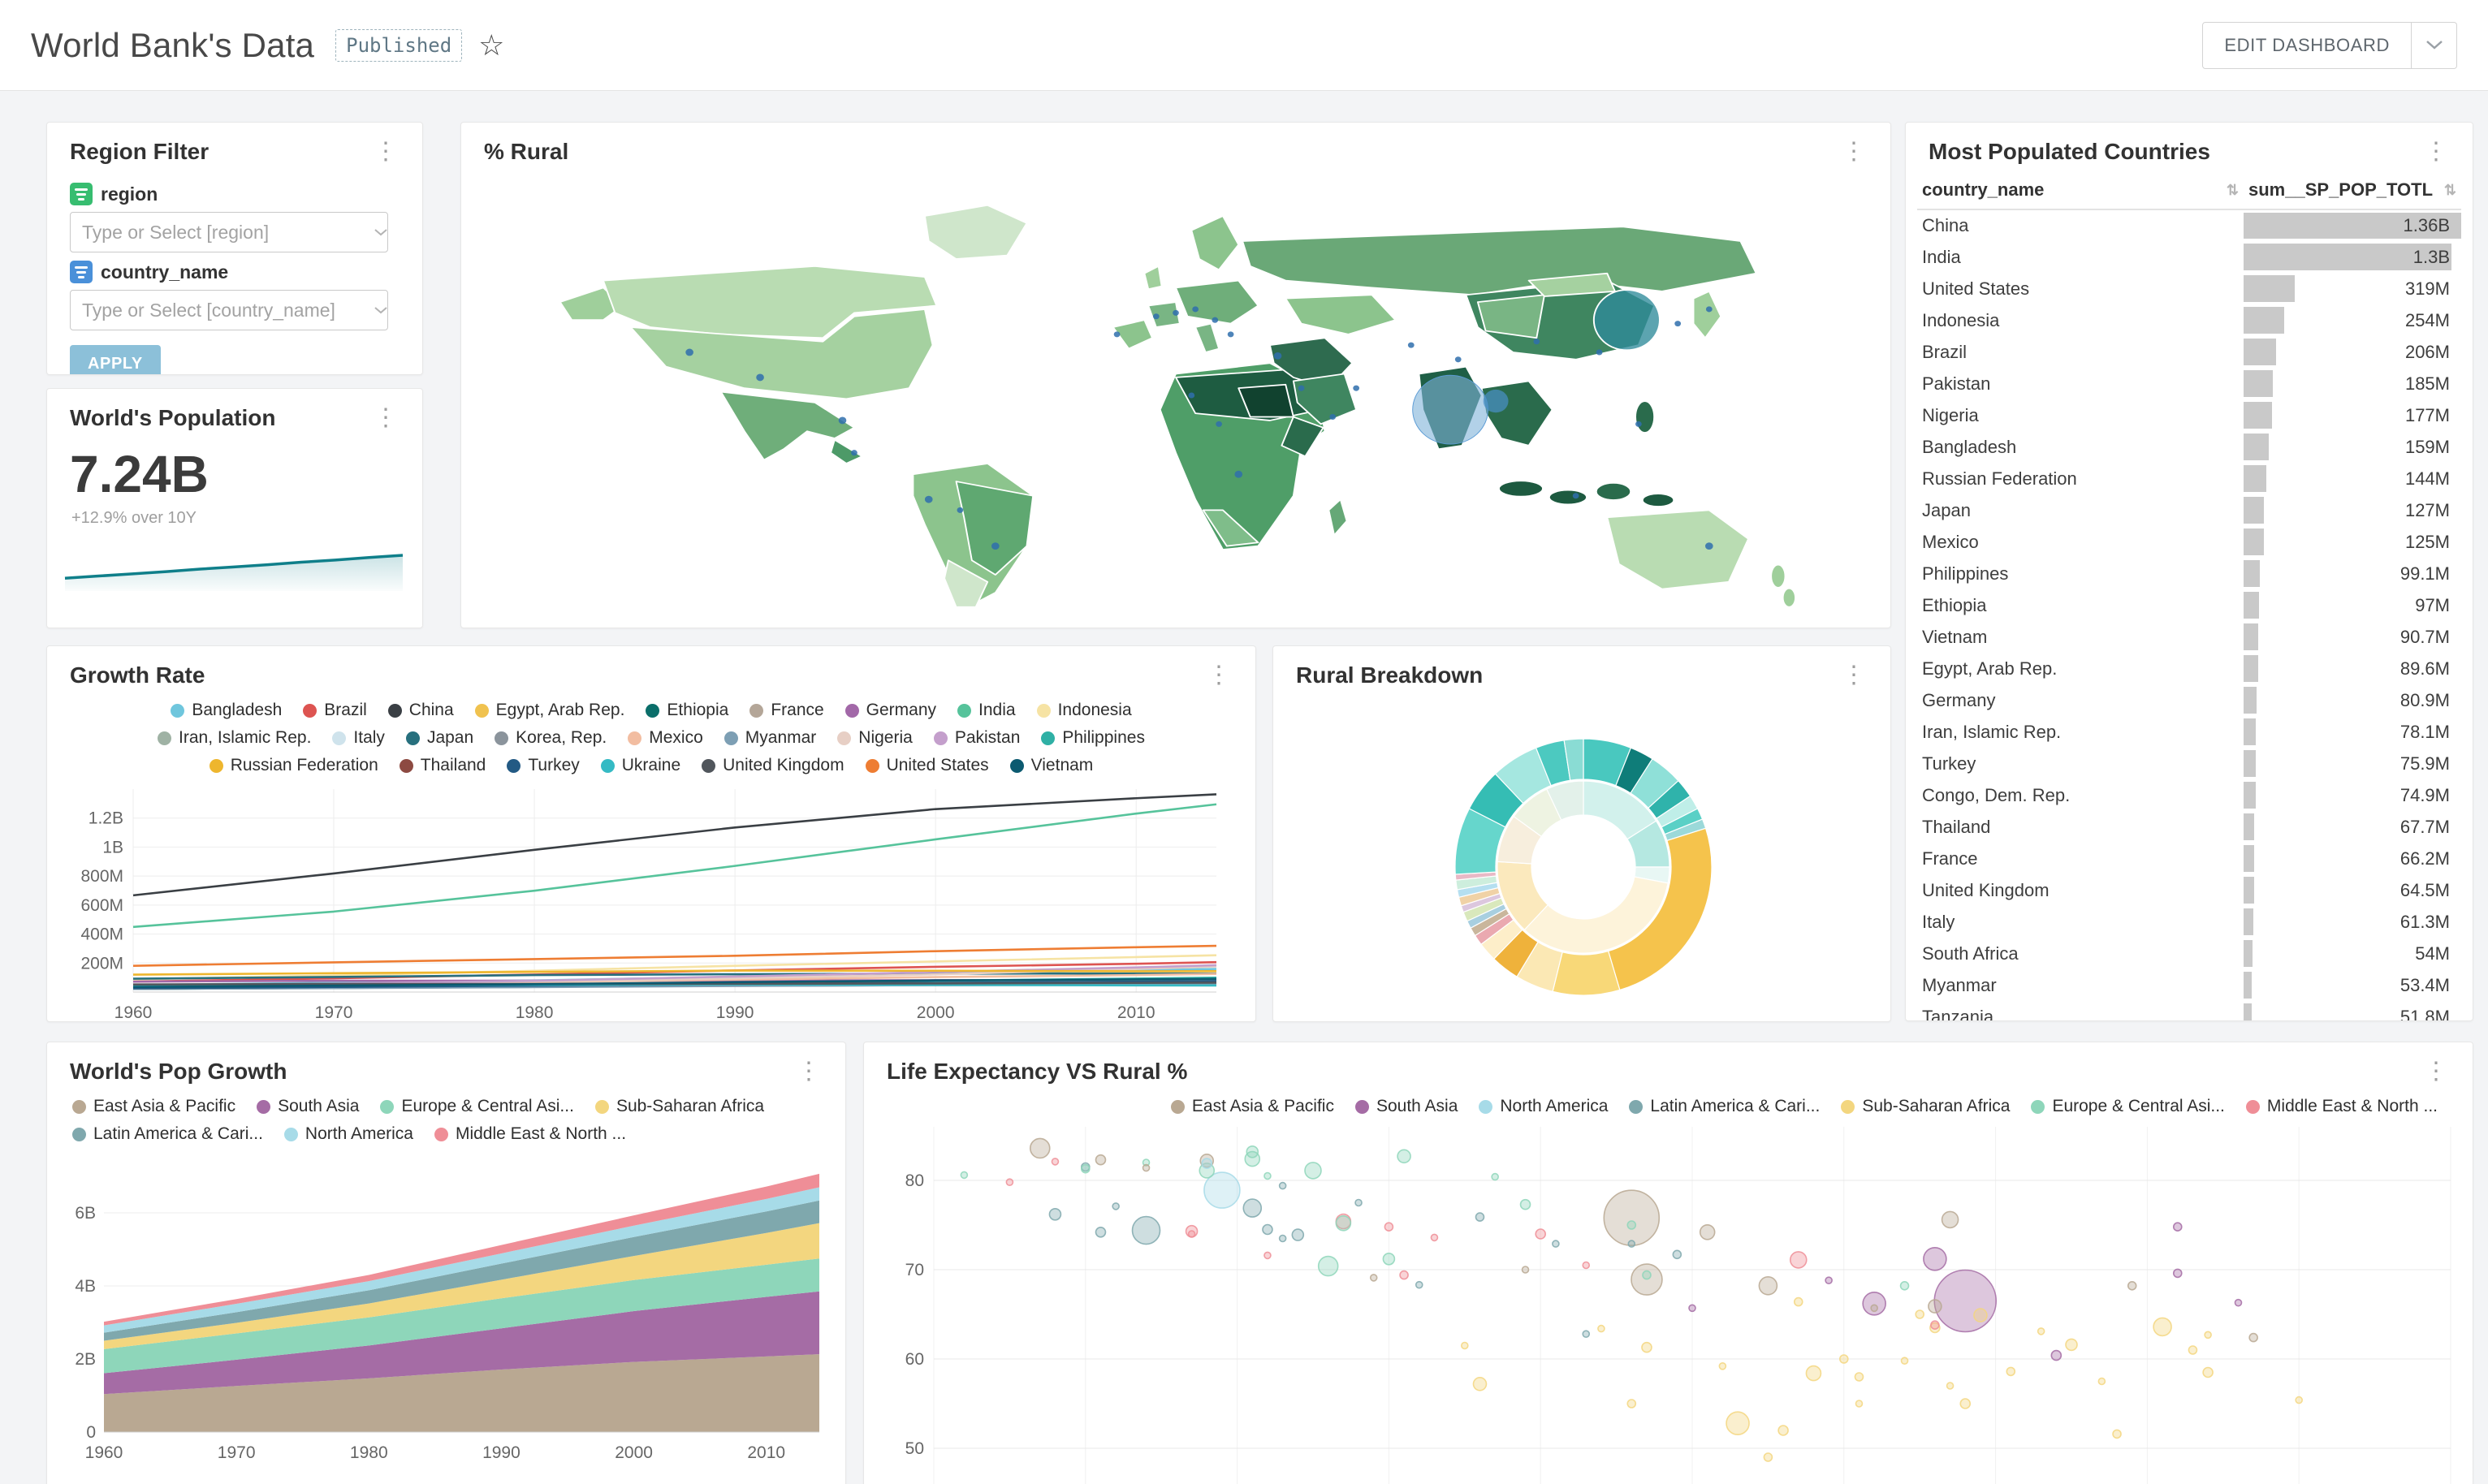 Image resolution: width=2488 pixels, height=1484 pixels. I want to click on legend-item: Japan, so click(439, 738).